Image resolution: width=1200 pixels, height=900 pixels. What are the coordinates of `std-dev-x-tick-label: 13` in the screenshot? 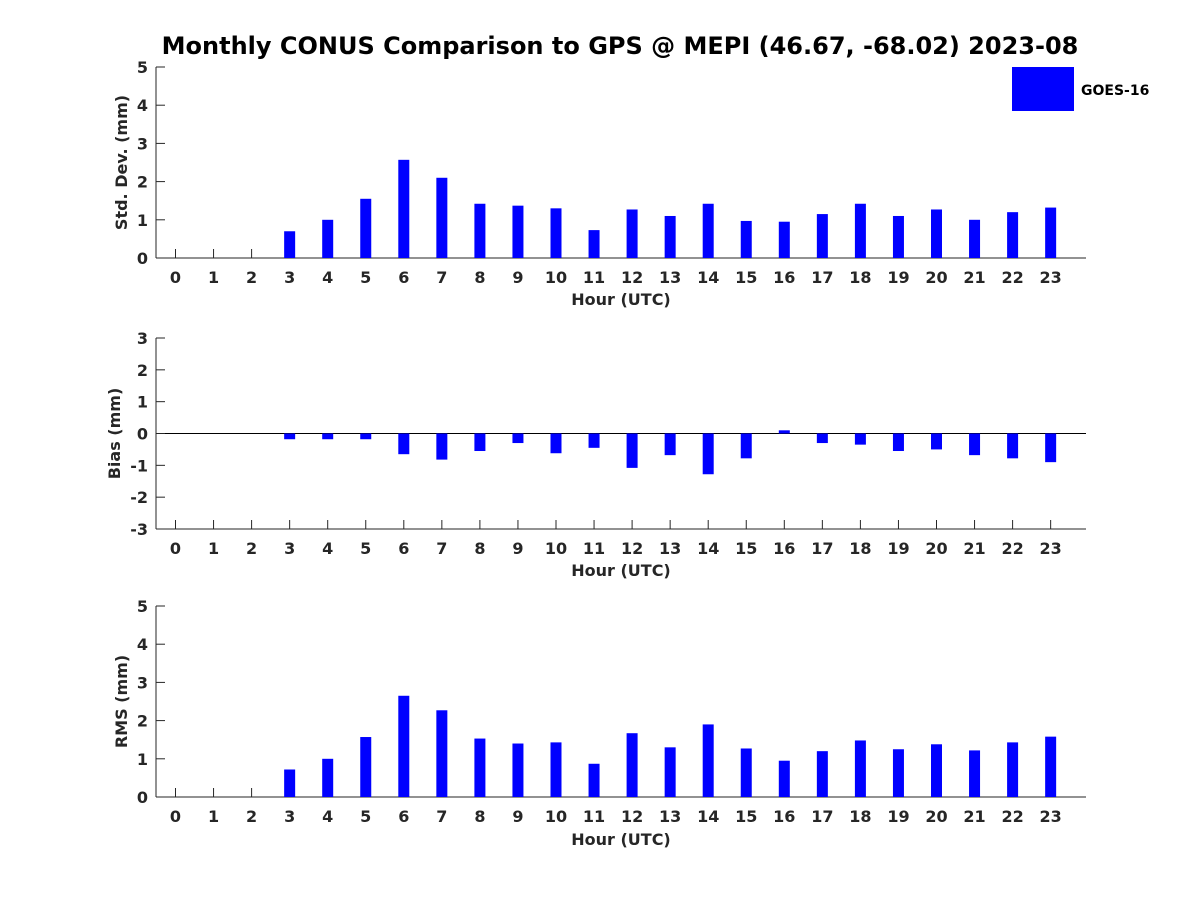 It's located at (670, 277).